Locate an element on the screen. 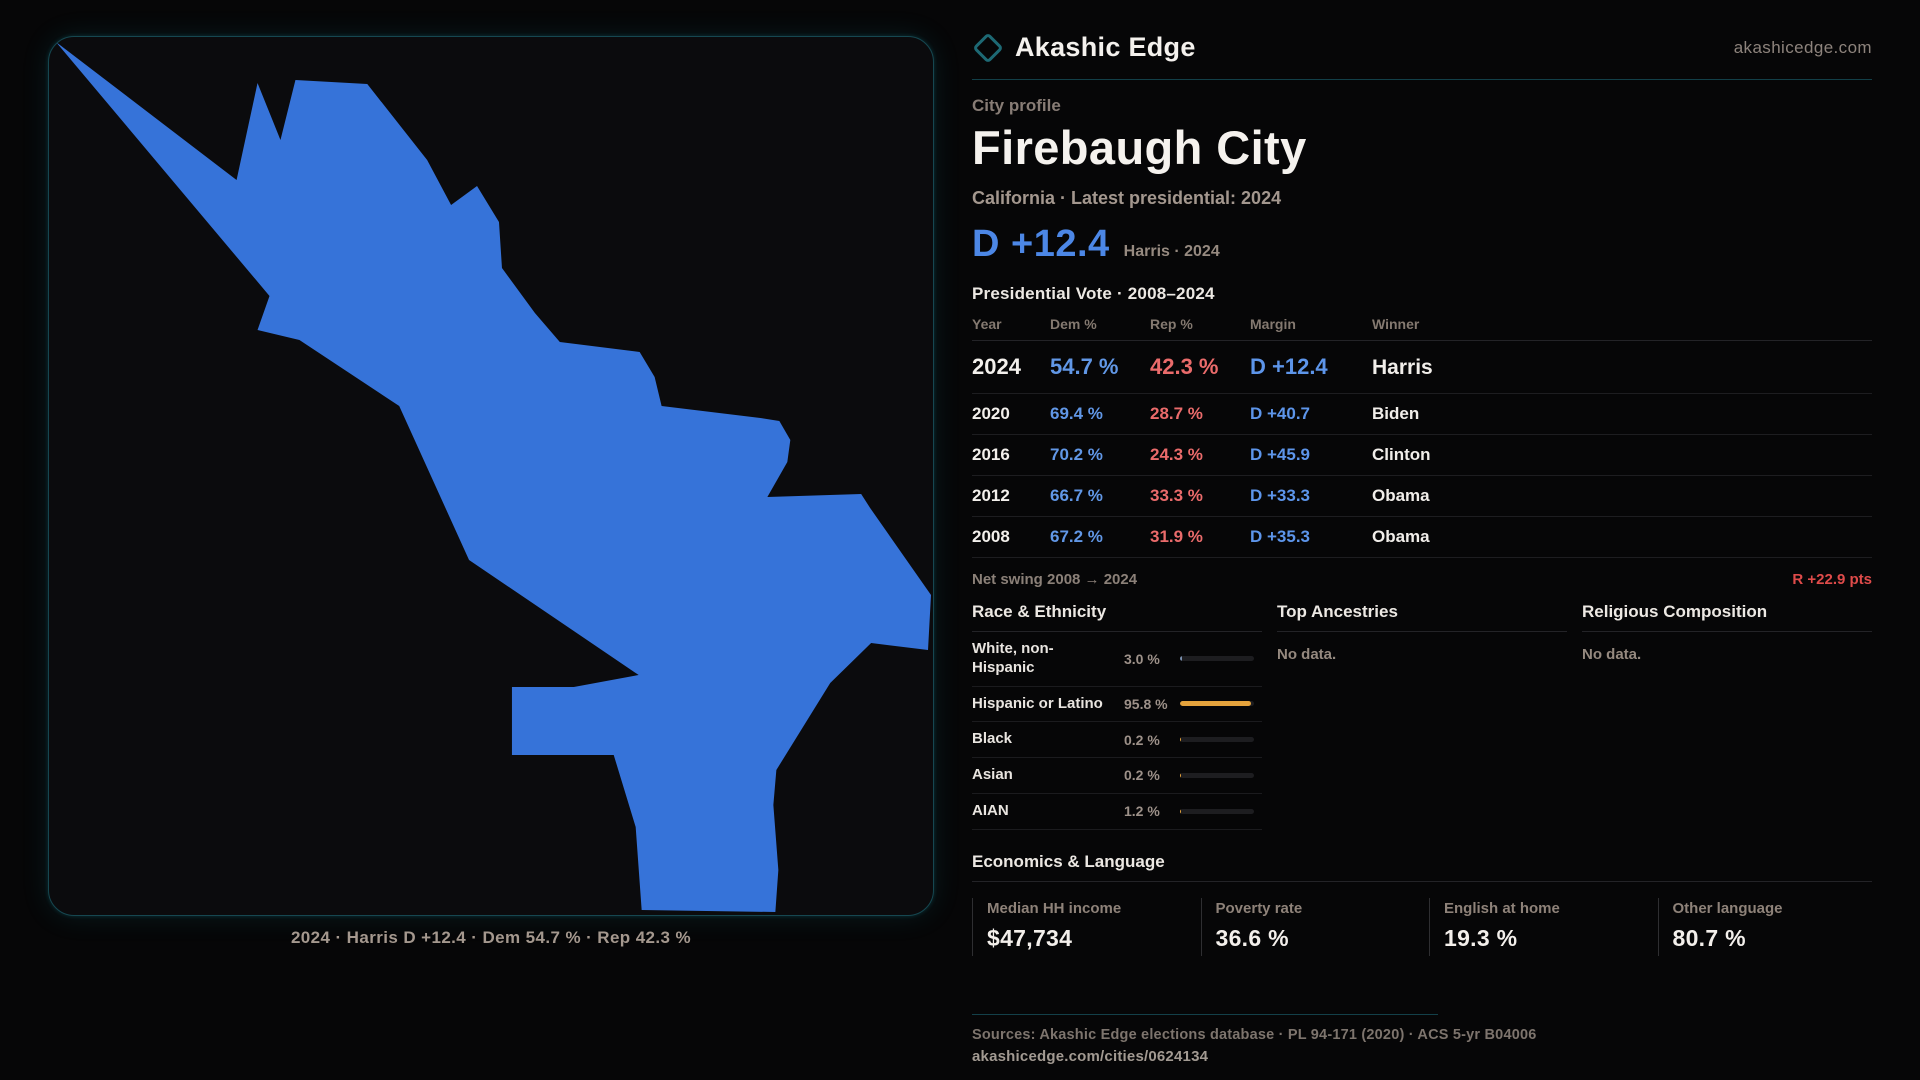  stat-value: 36.6 % is located at coordinates (1252, 937).